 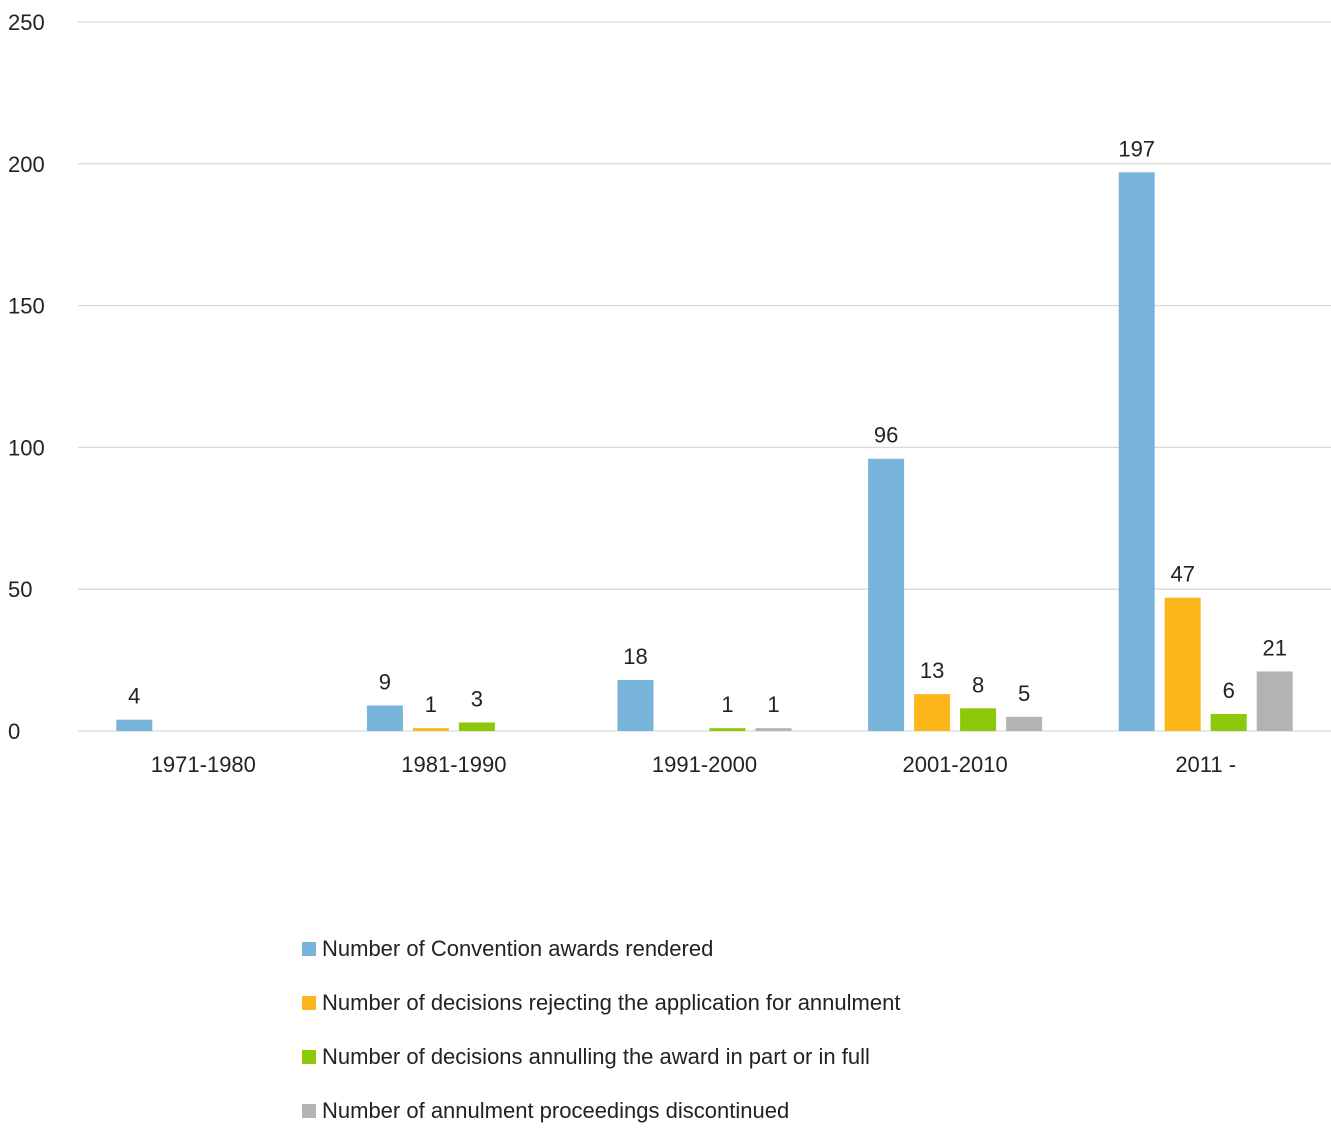 I want to click on data-label: 13, so click(x=932, y=670).